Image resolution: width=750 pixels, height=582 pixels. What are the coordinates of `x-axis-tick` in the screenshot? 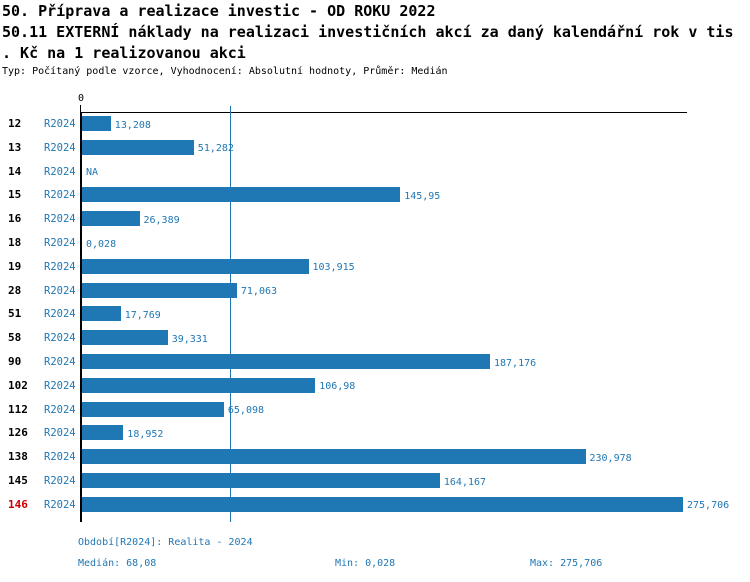 It's located at (80, 108).